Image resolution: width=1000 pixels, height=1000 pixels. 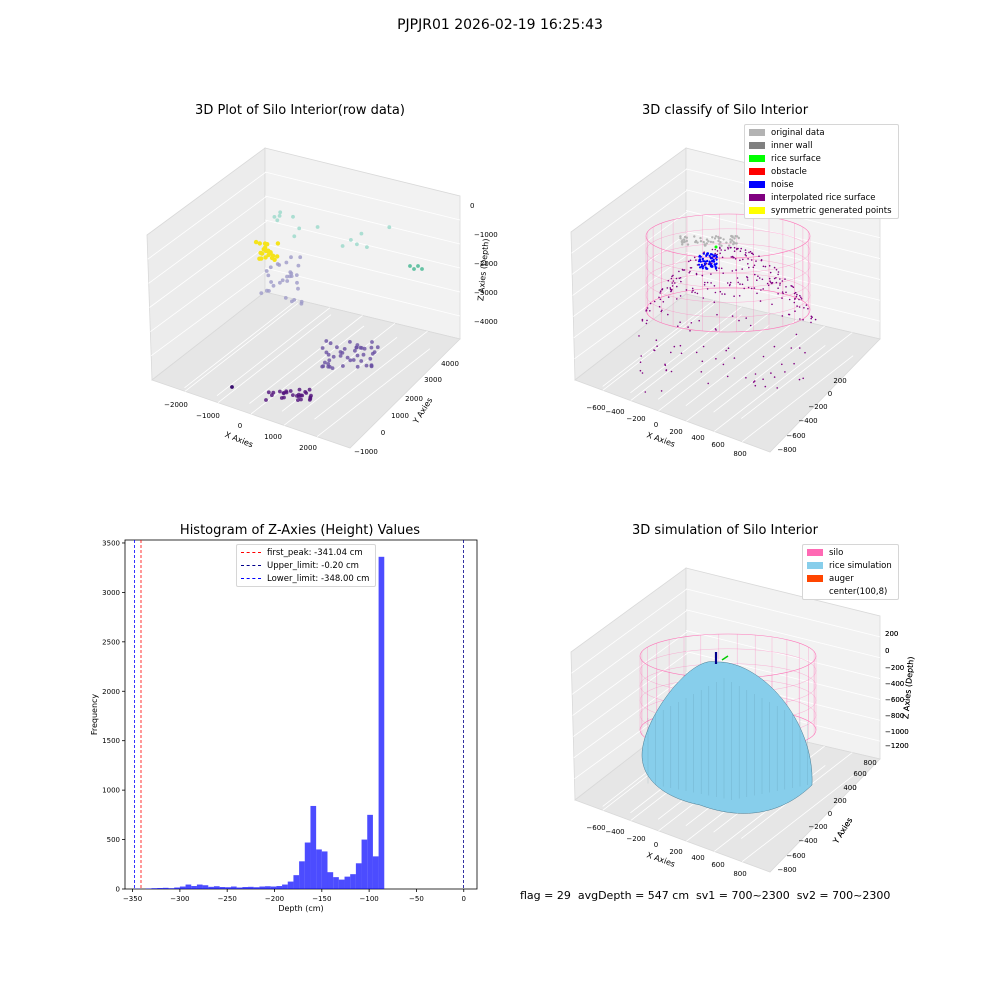 I want to click on legend-label: inner wall, so click(x=792, y=145).